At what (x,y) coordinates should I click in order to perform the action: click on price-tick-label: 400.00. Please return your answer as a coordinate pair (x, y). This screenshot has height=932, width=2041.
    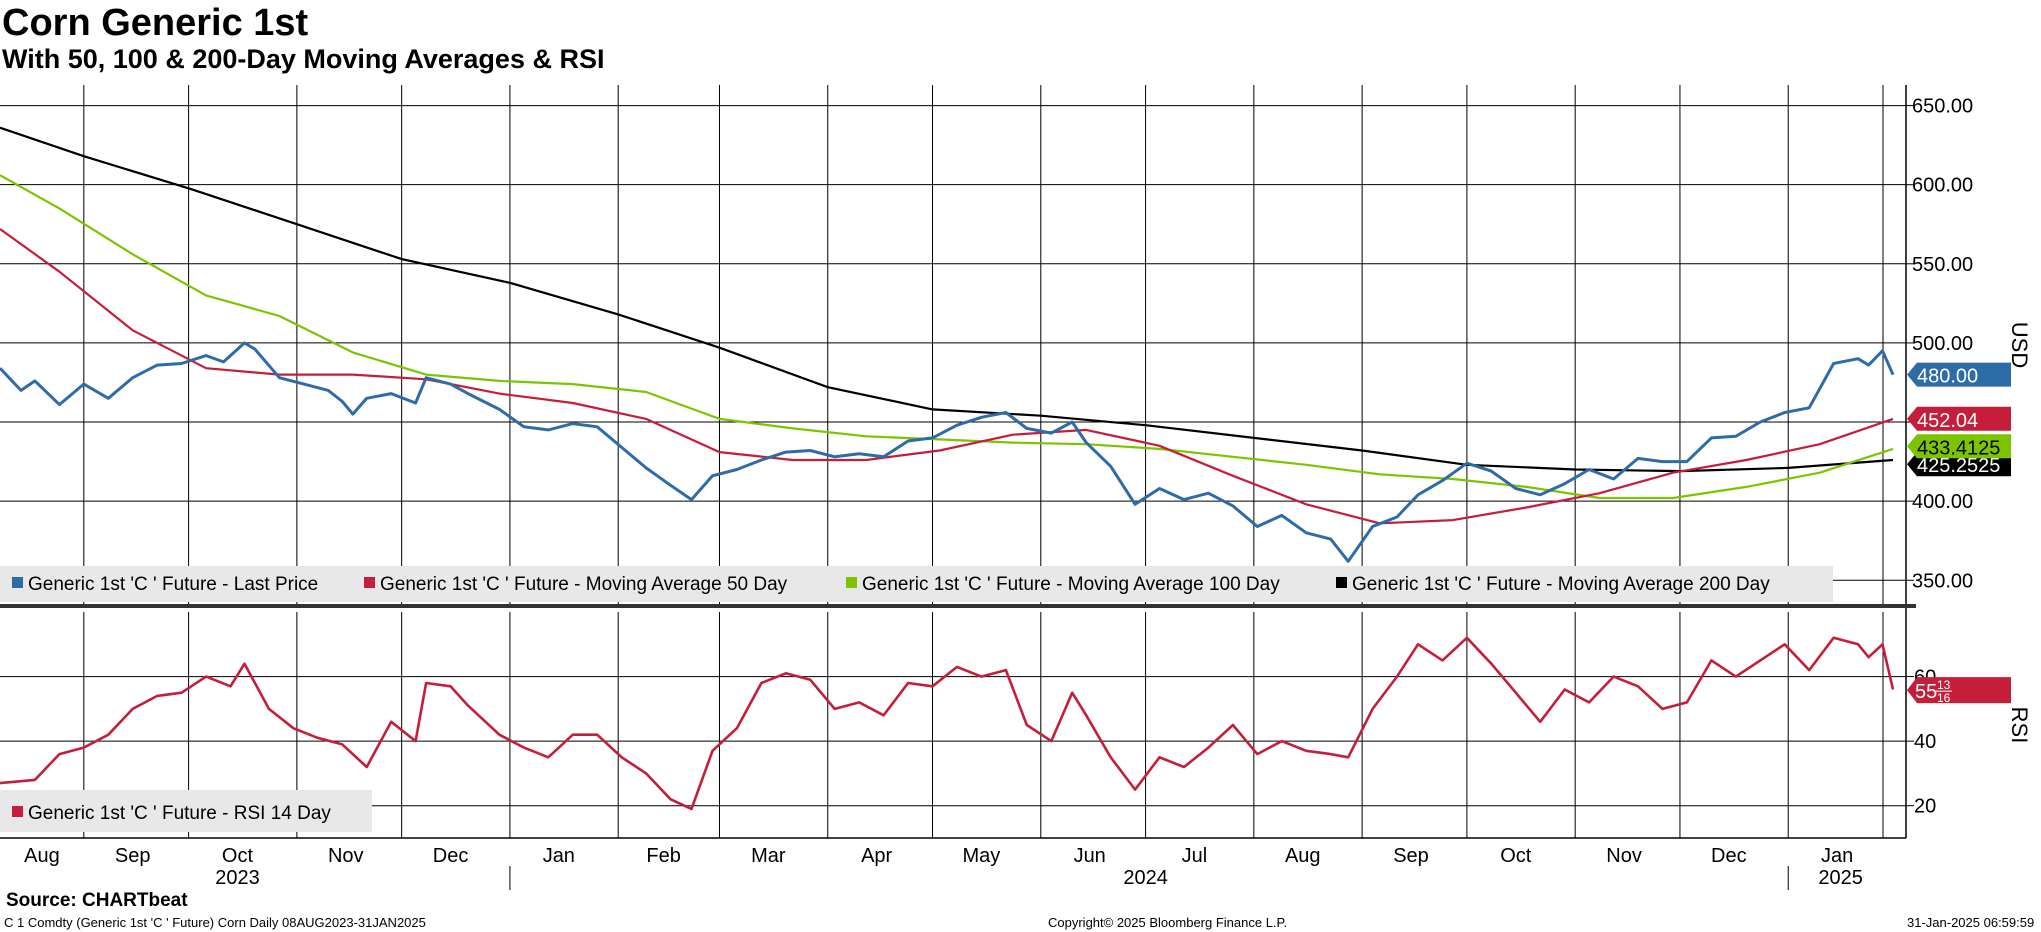
    Looking at the image, I should click on (1942, 502).